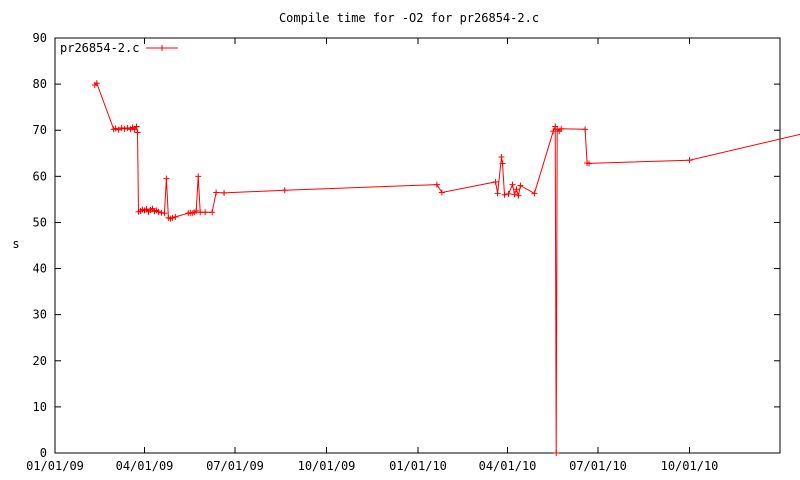  Describe the element at coordinates (40, 38) in the screenshot. I see `y-tick-label: 90` at that location.